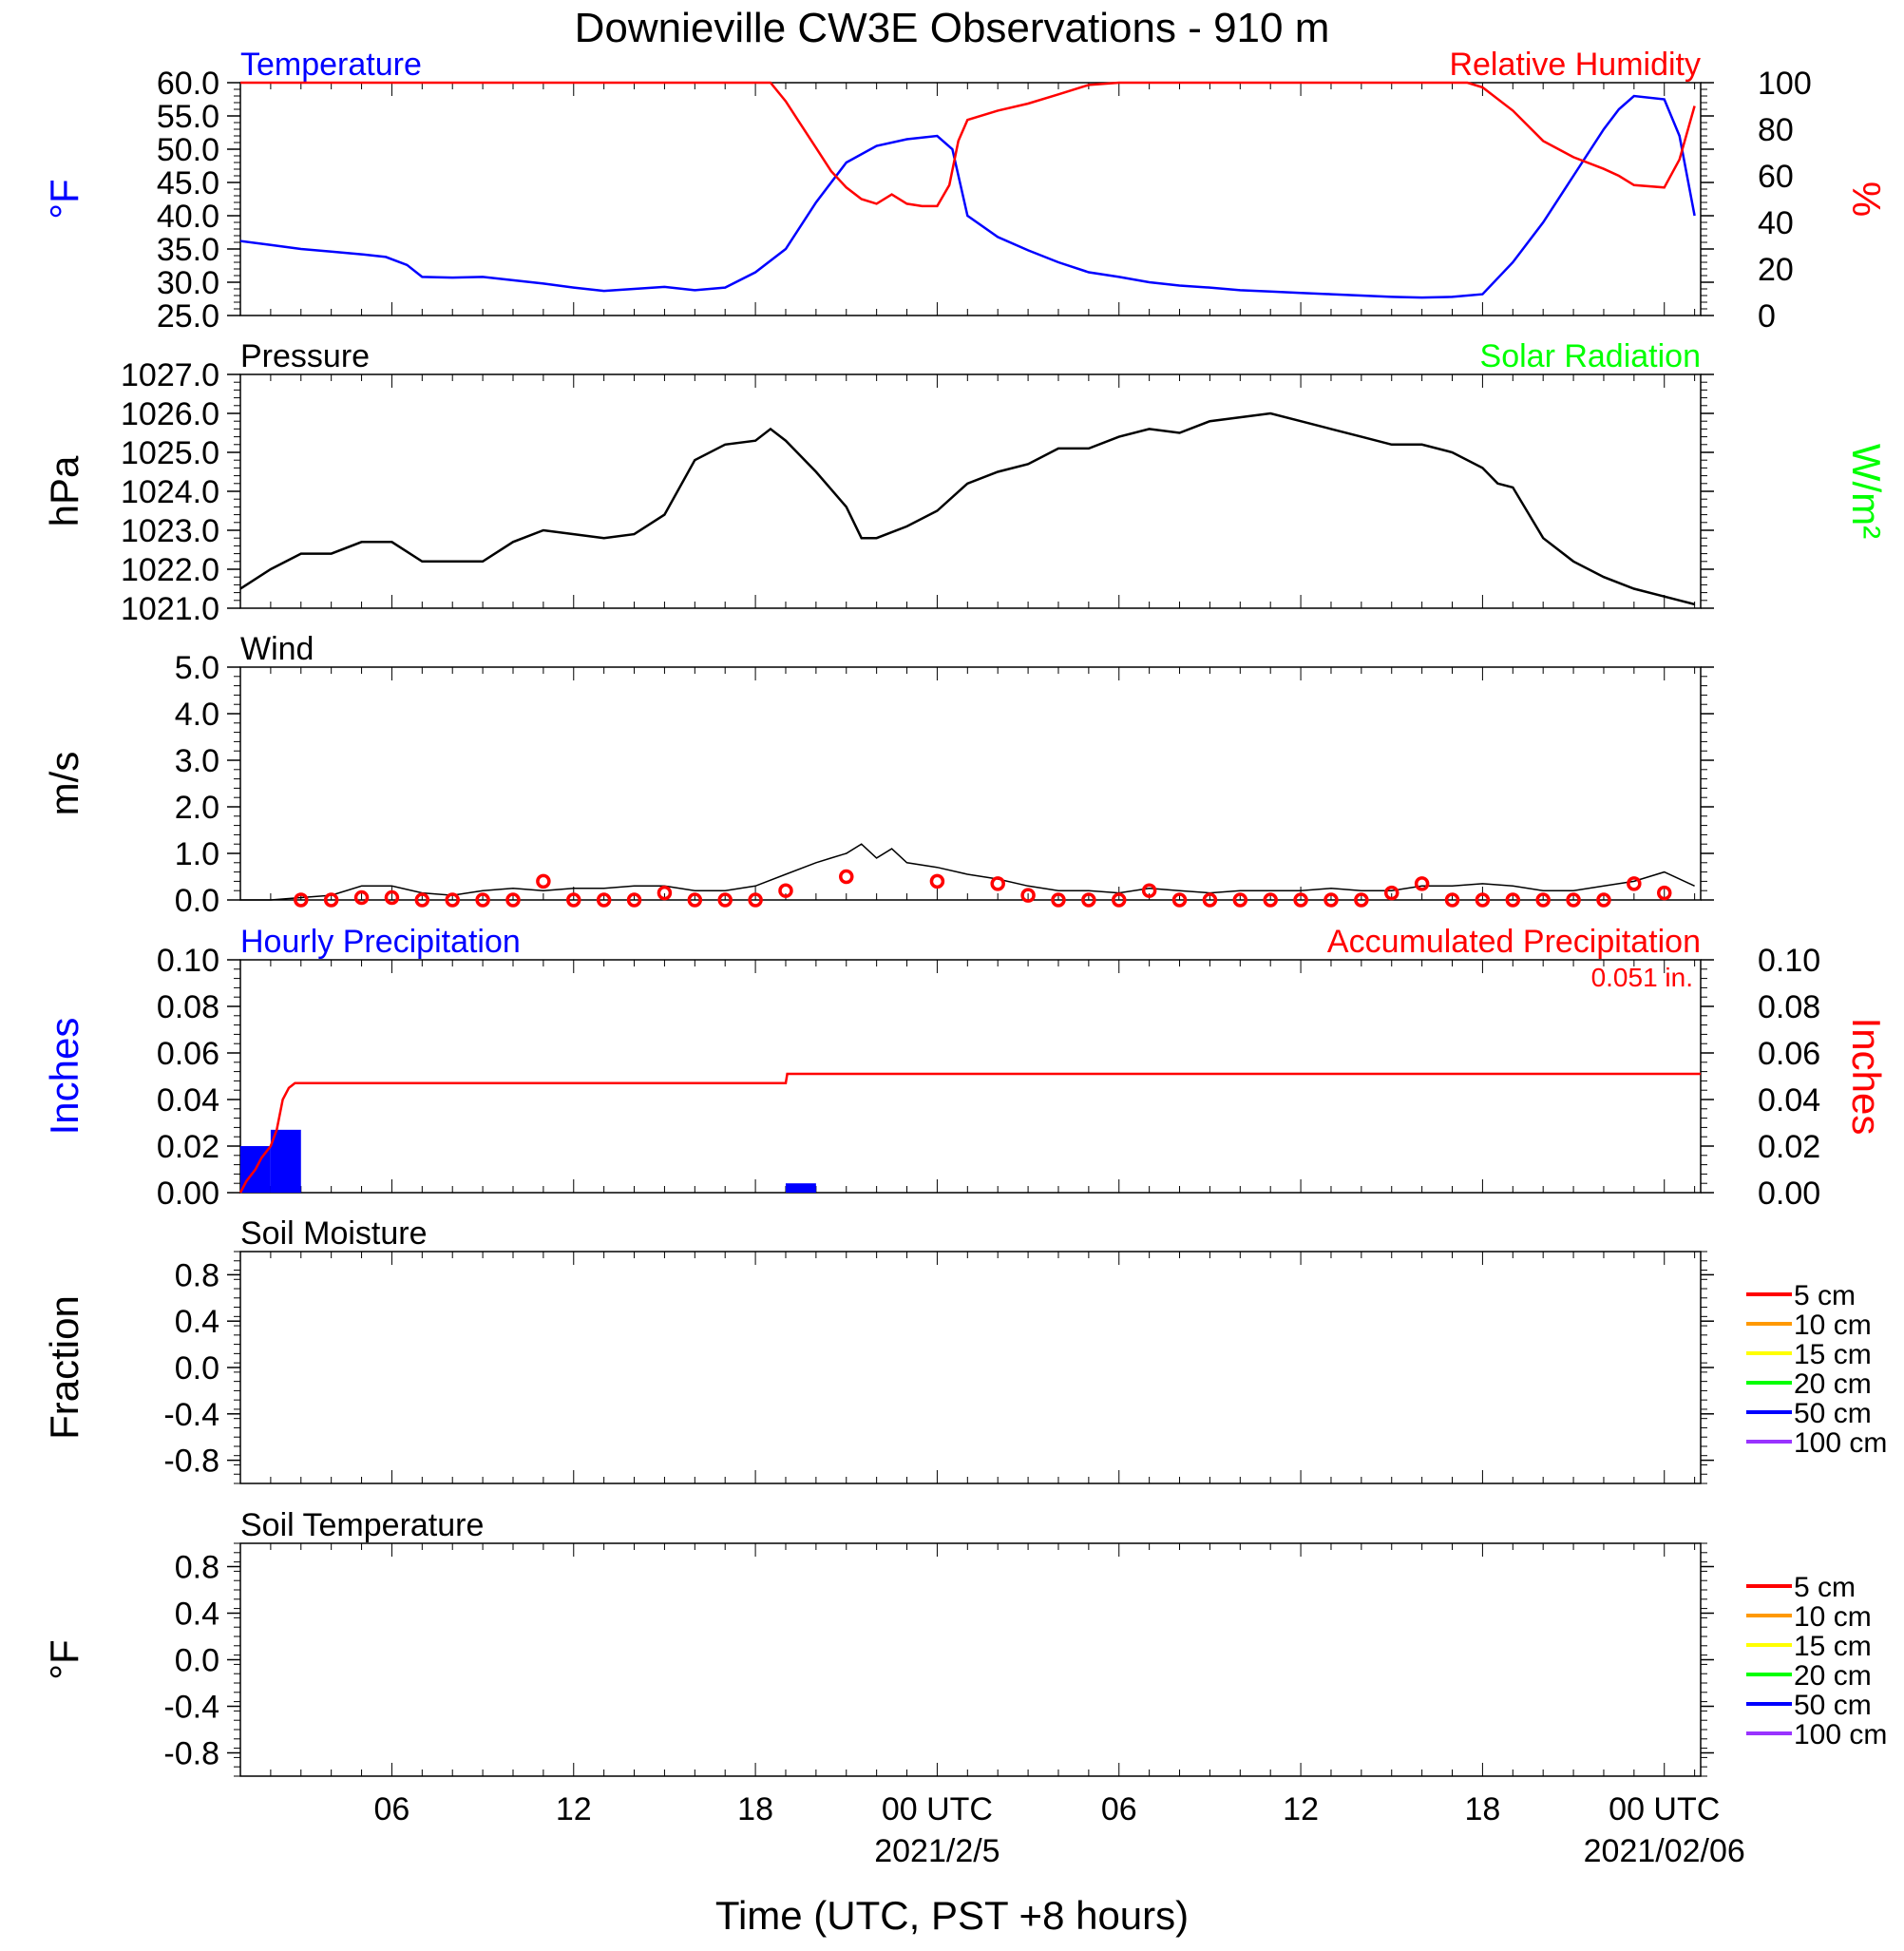 The height and width of the screenshot is (1951, 1904). Describe the element at coordinates (362, 1525) in the screenshot. I see `panel-title-left: Soil Temperature` at that location.